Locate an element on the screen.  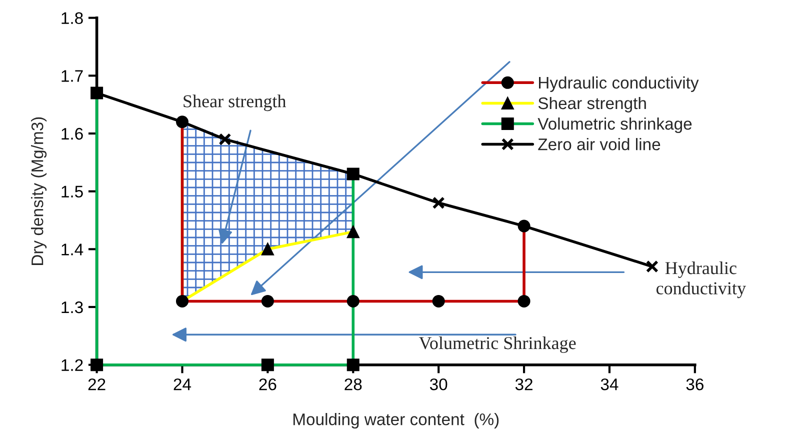
legend-label: Volumetric shrinkage is located at coordinates (615, 125).